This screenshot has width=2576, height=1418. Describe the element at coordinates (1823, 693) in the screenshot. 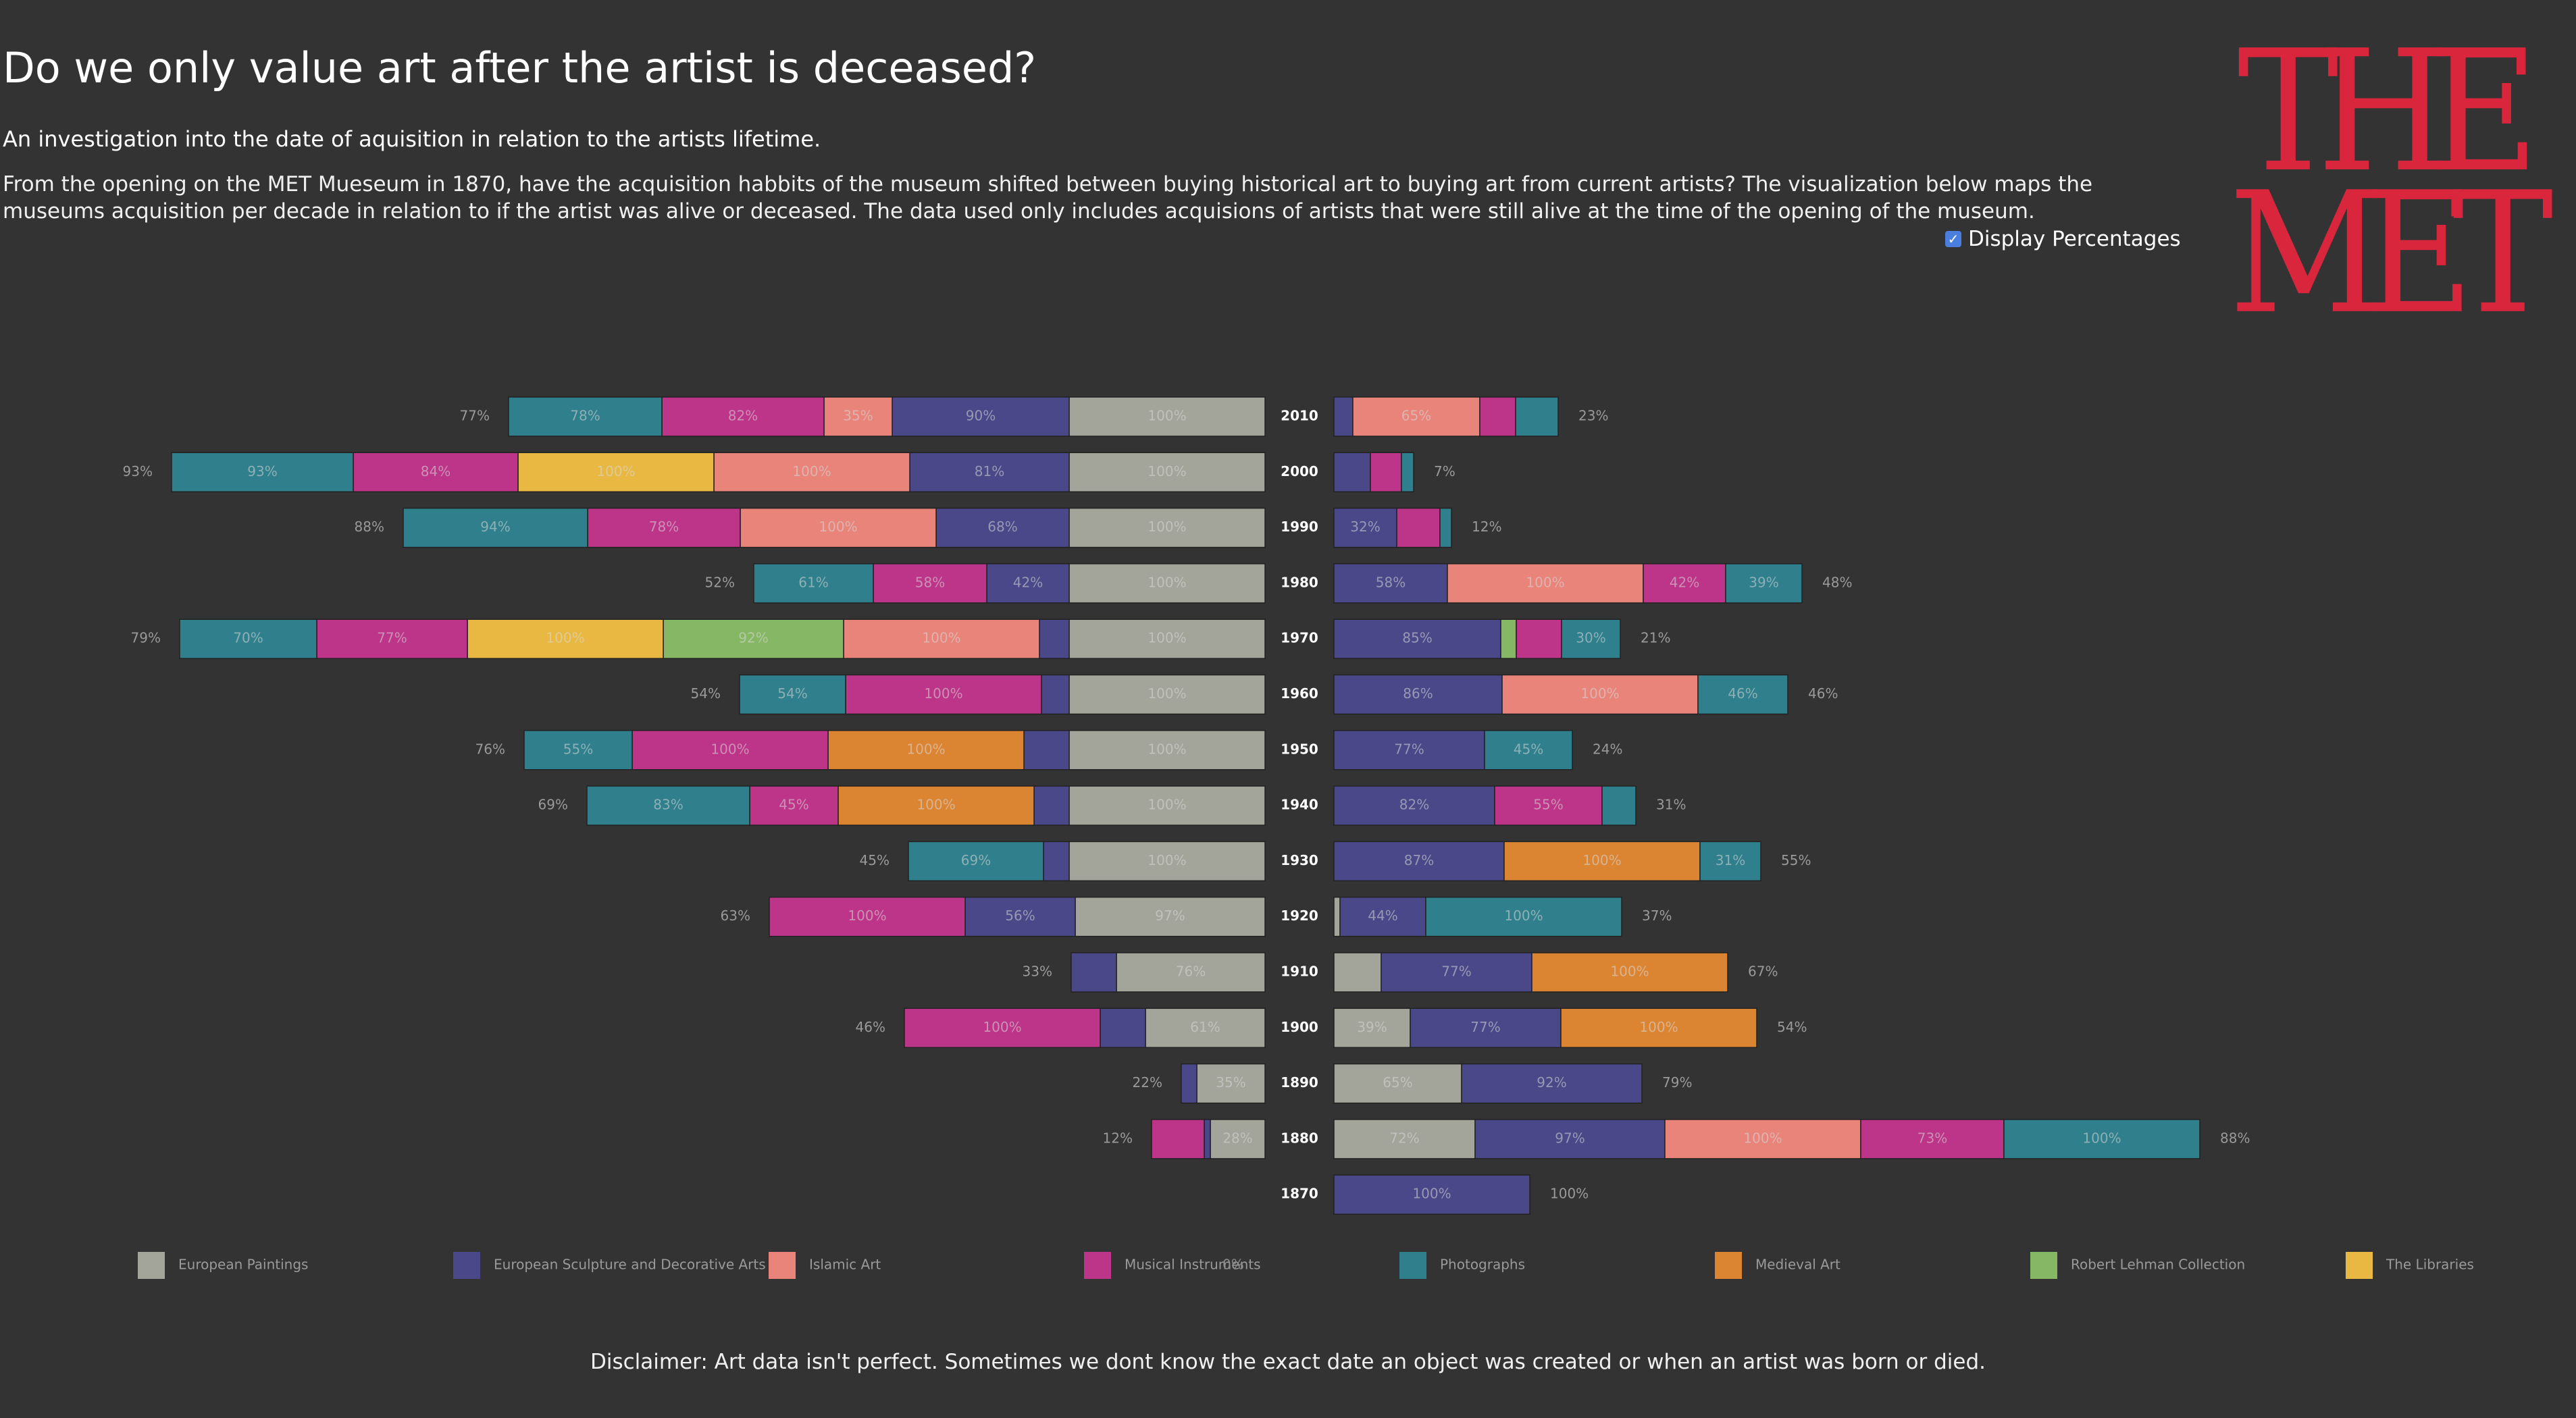

I see `right-total-label: 46%` at that location.